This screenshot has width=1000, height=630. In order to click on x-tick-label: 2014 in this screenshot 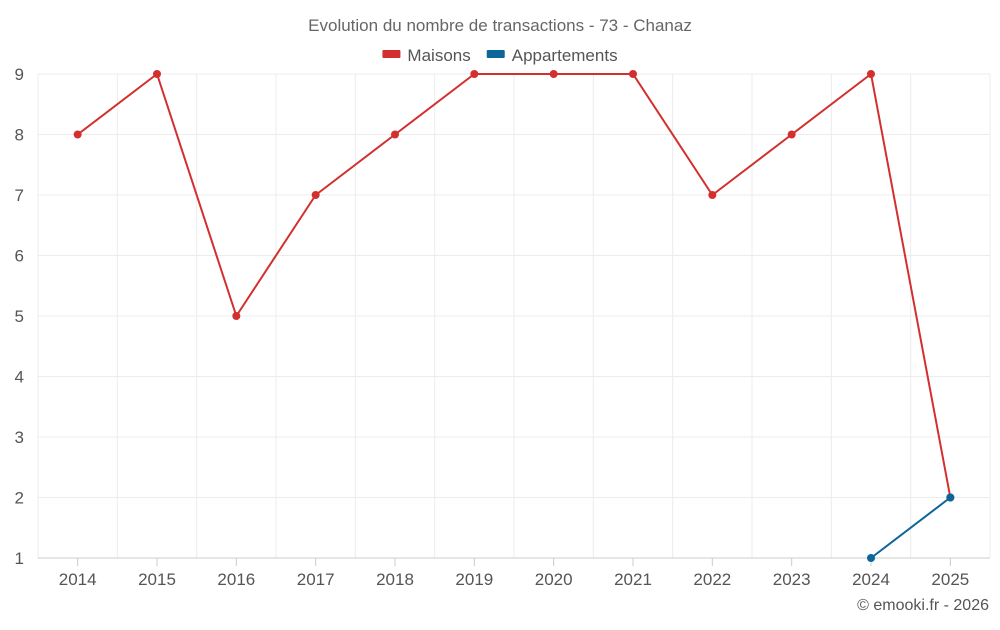, I will do `click(78, 579)`.